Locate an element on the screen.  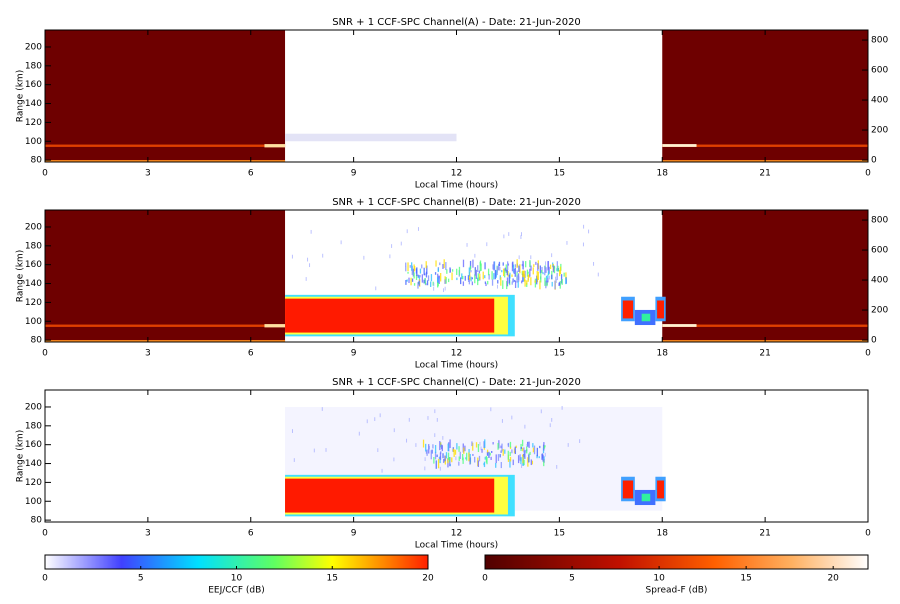
y-tick-label: 120 is located at coordinates (33, 123).